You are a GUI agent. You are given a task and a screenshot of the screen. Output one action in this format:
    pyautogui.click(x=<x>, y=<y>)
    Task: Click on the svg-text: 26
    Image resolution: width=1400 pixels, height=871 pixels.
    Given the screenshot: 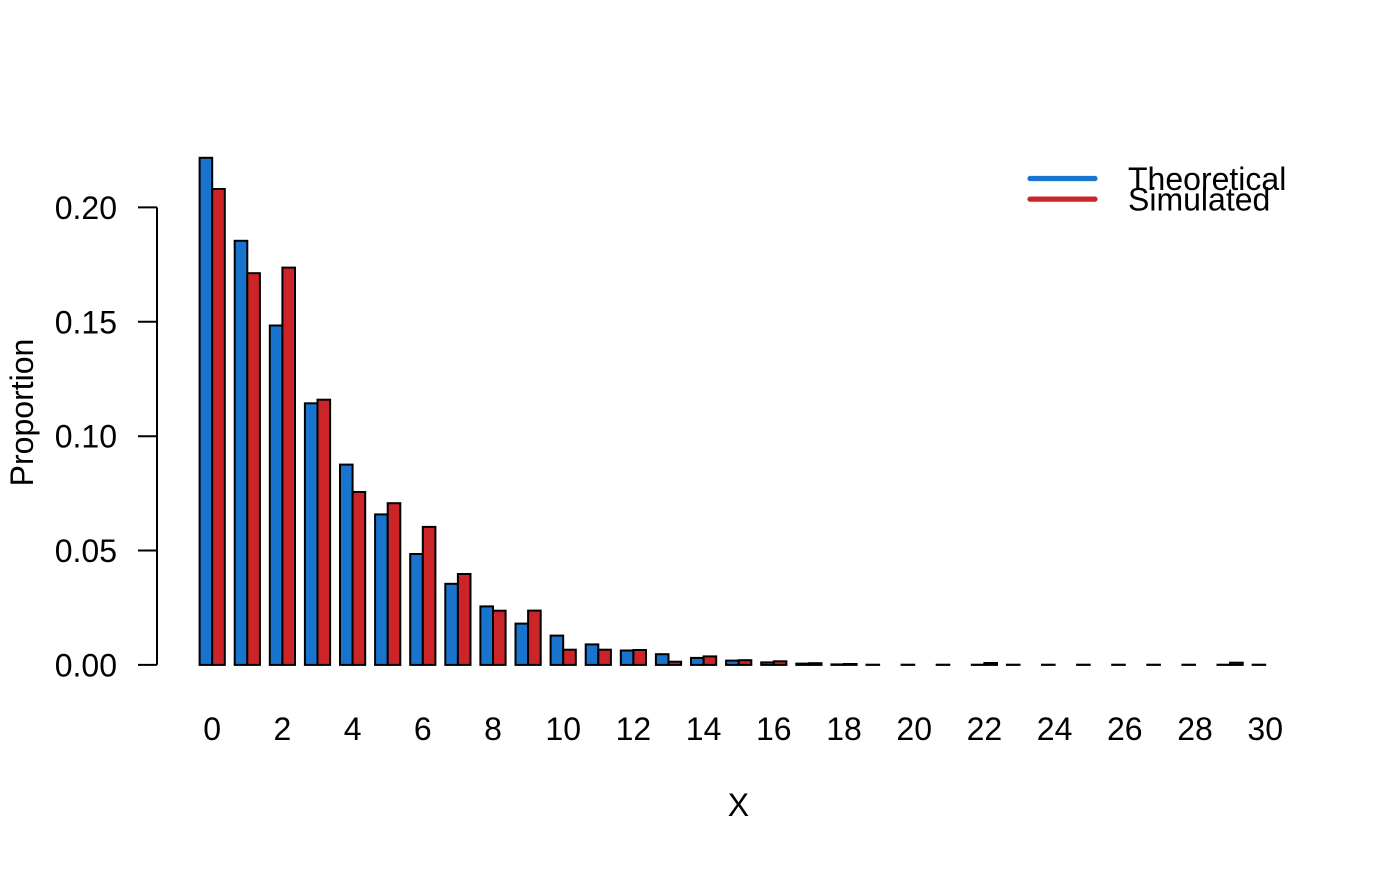 What is the action you would take?
    pyautogui.click(x=1125, y=729)
    